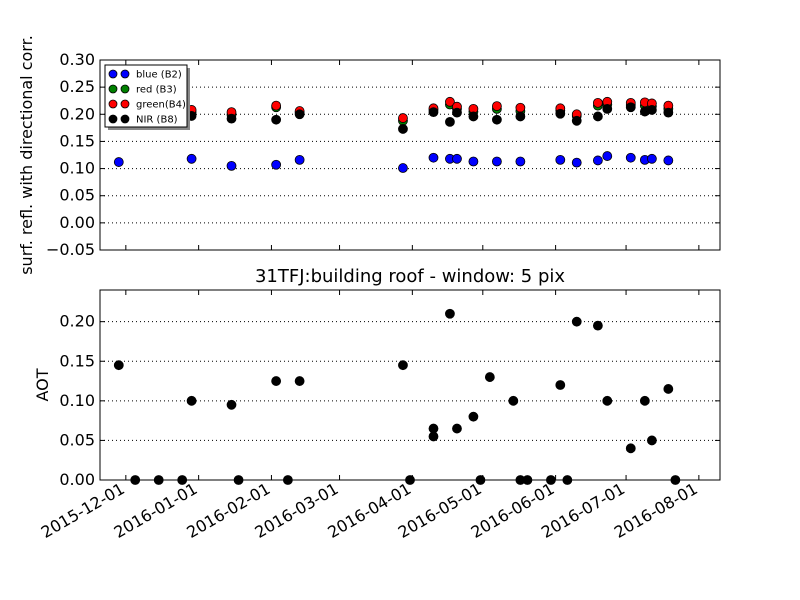 The width and height of the screenshot is (800, 600). What do you see at coordinates (26, 155) in the screenshot?
I see `reflectance-y-label: surf. refl. with directional corr.` at bounding box center [26, 155].